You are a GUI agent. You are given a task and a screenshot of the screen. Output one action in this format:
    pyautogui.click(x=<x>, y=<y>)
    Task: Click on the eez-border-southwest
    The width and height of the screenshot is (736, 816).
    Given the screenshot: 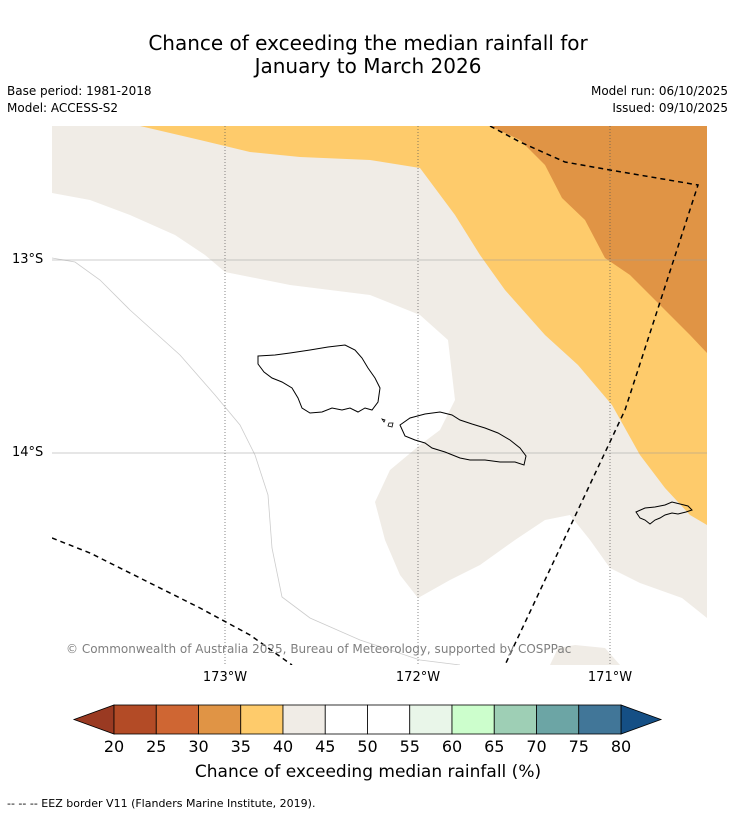 What is the action you would take?
    pyautogui.click(x=172, y=601)
    